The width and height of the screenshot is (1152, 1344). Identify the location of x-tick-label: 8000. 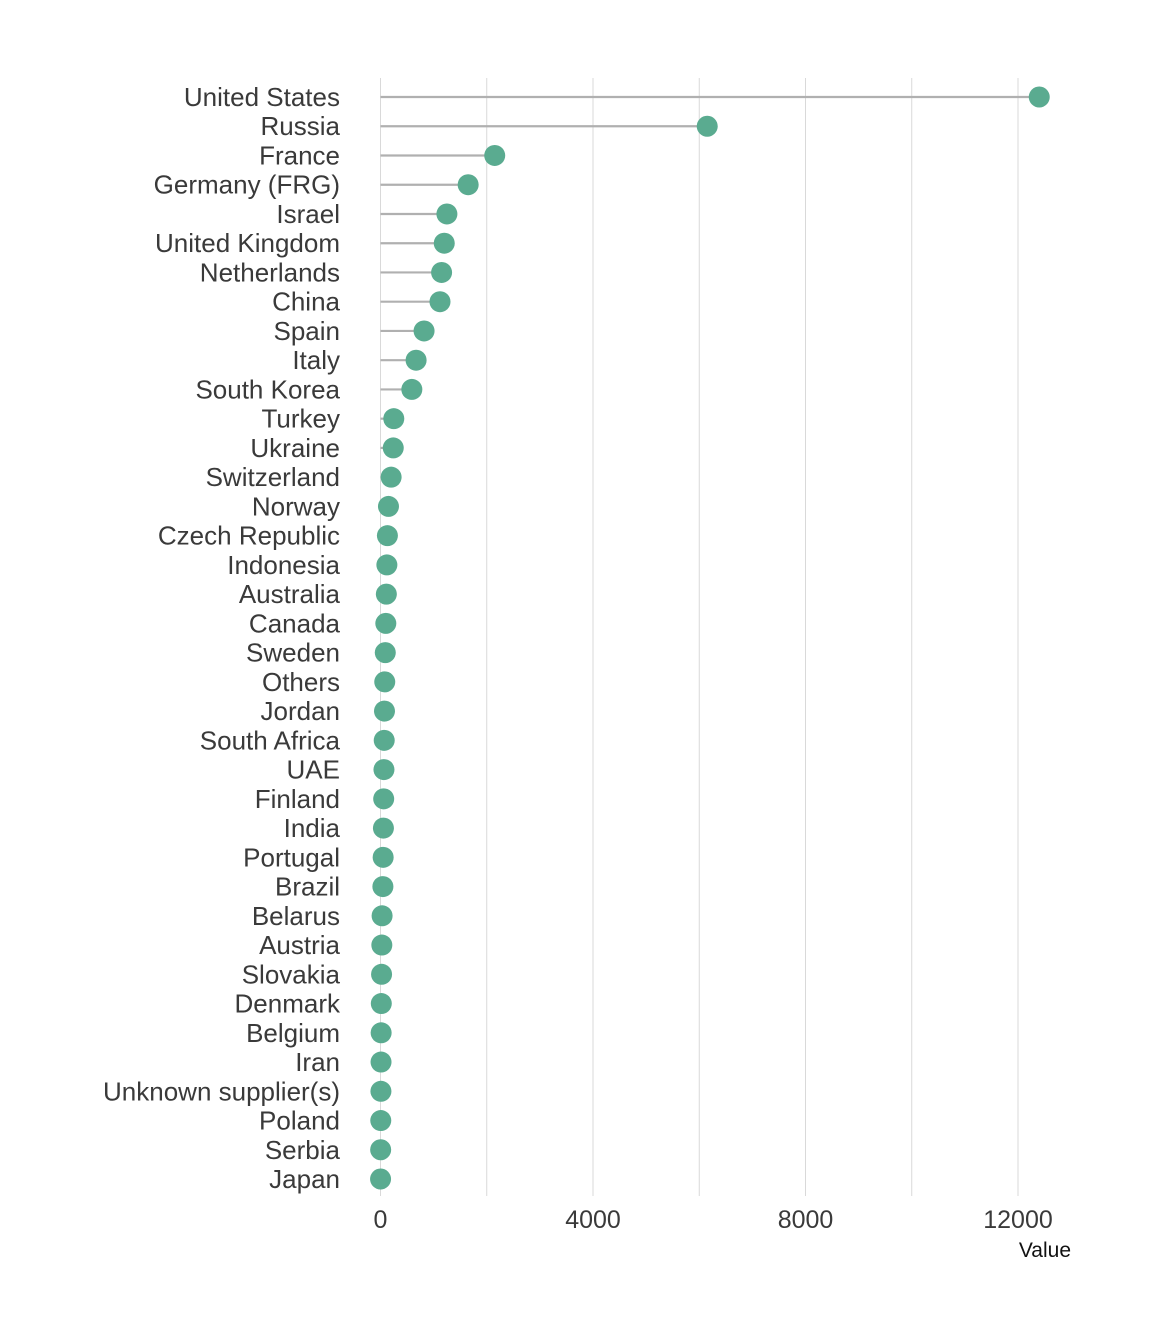
(806, 1220).